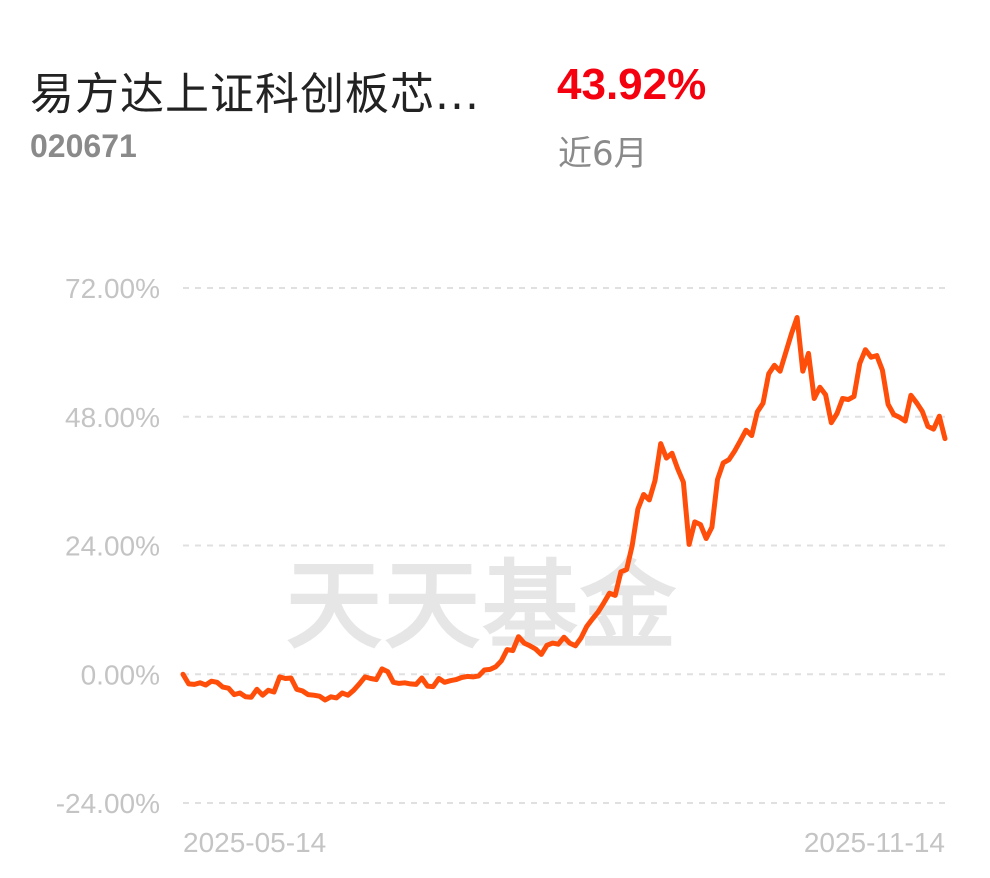 Image resolution: width=990 pixels, height=878 pixels. What do you see at coordinates (112, 417) in the screenshot?
I see `y-tick-label: 48.00%` at bounding box center [112, 417].